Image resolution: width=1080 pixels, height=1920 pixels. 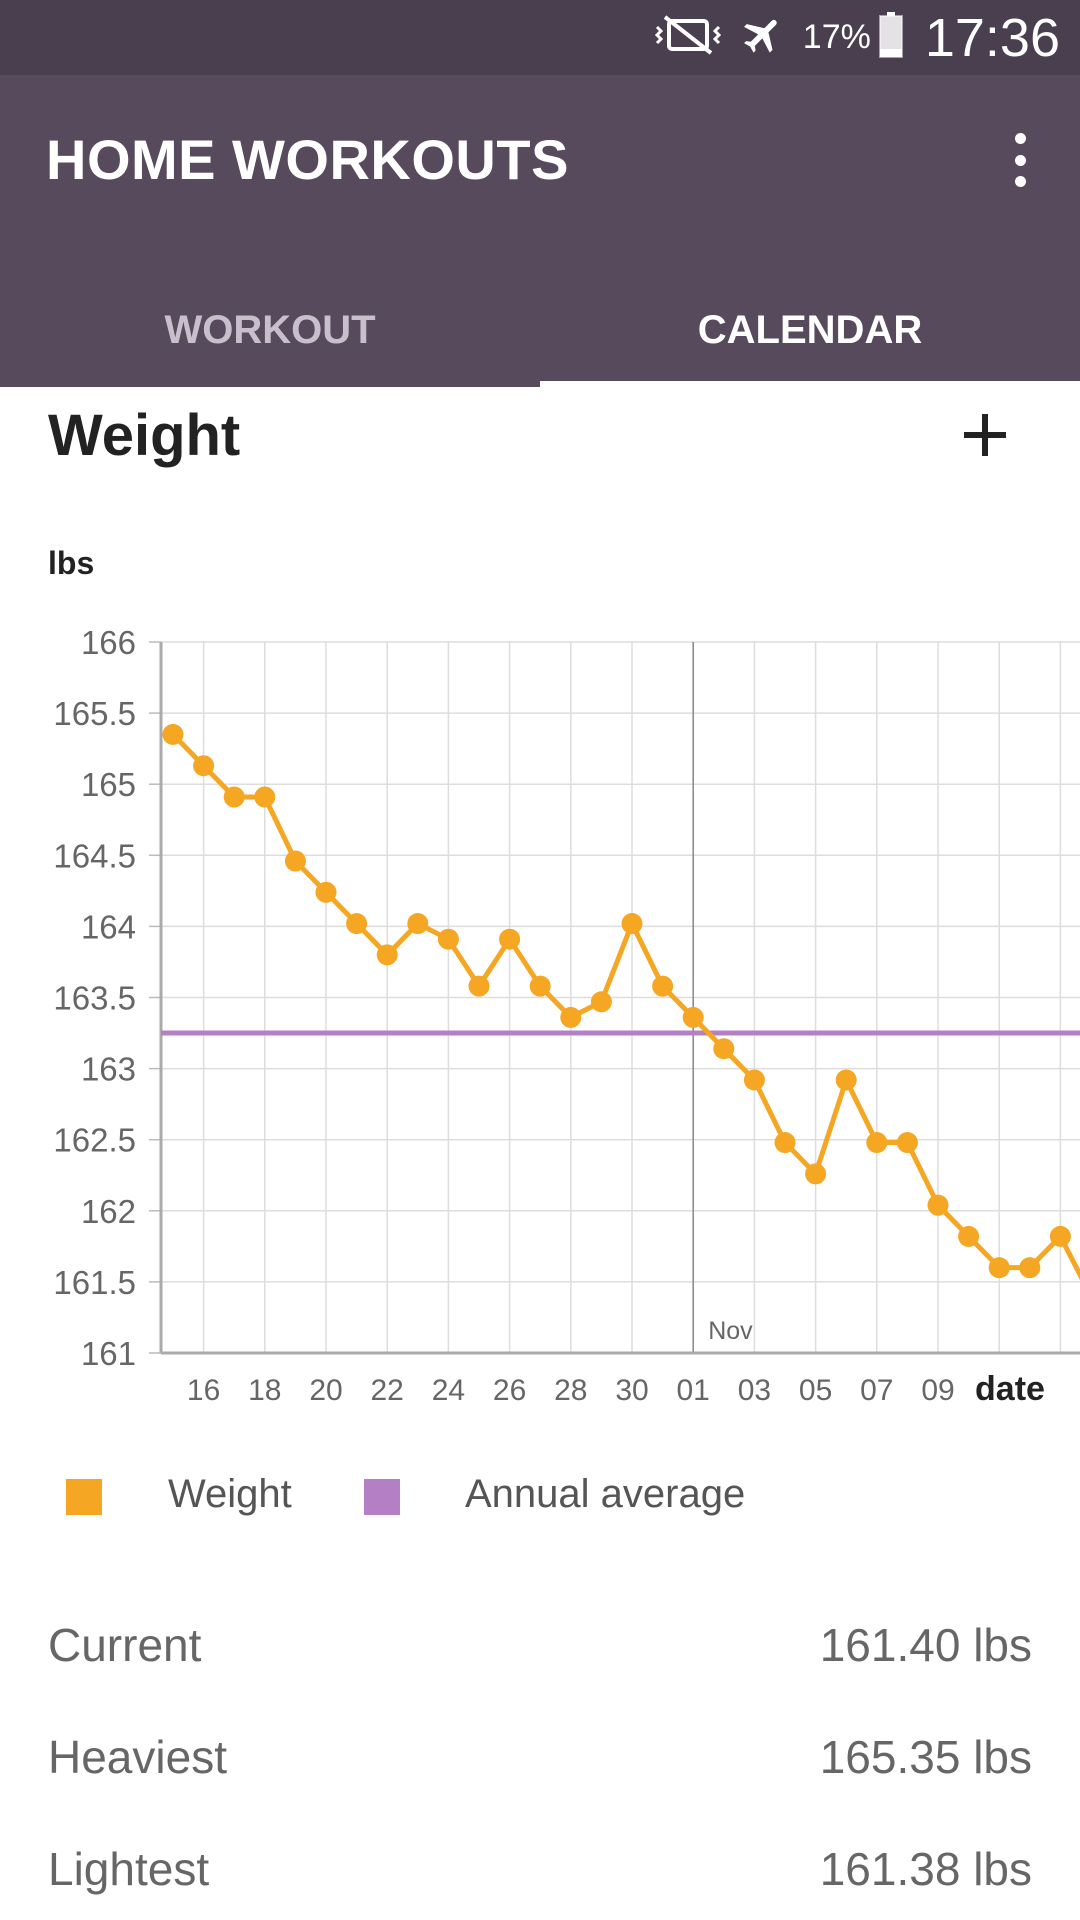 I want to click on stat-label: Current, so click(x=125, y=1645).